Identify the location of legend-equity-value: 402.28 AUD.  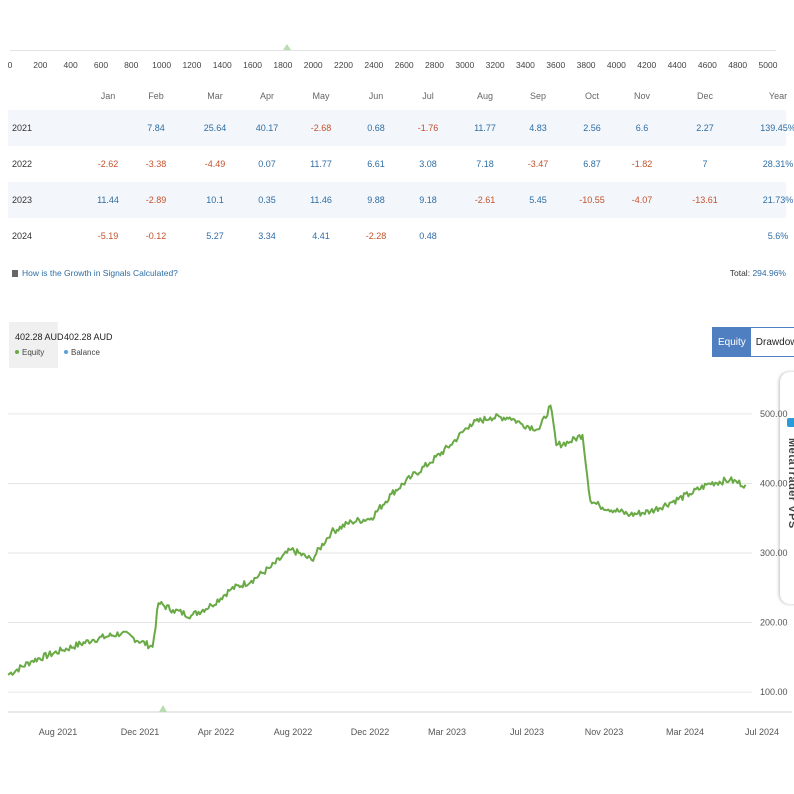
(39, 337).